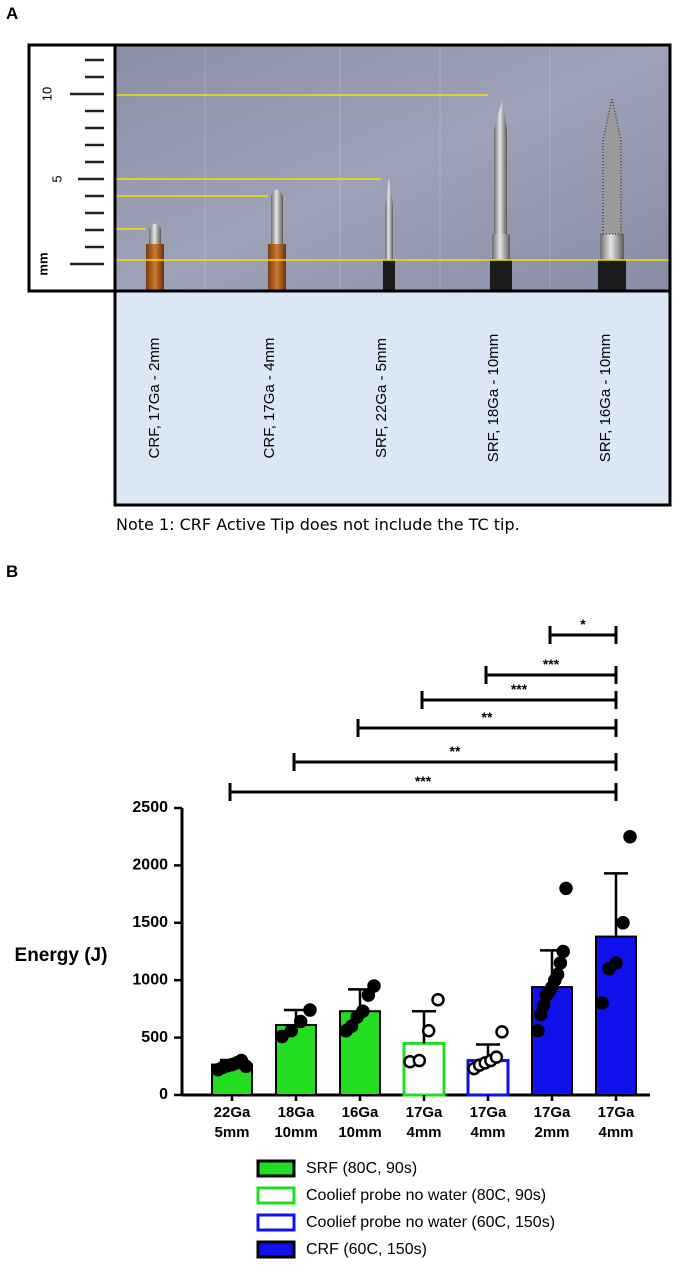 This screenshot has width=682, height=1280. I want to click on x-tick-label: 22Ga, so click(232, 1112).